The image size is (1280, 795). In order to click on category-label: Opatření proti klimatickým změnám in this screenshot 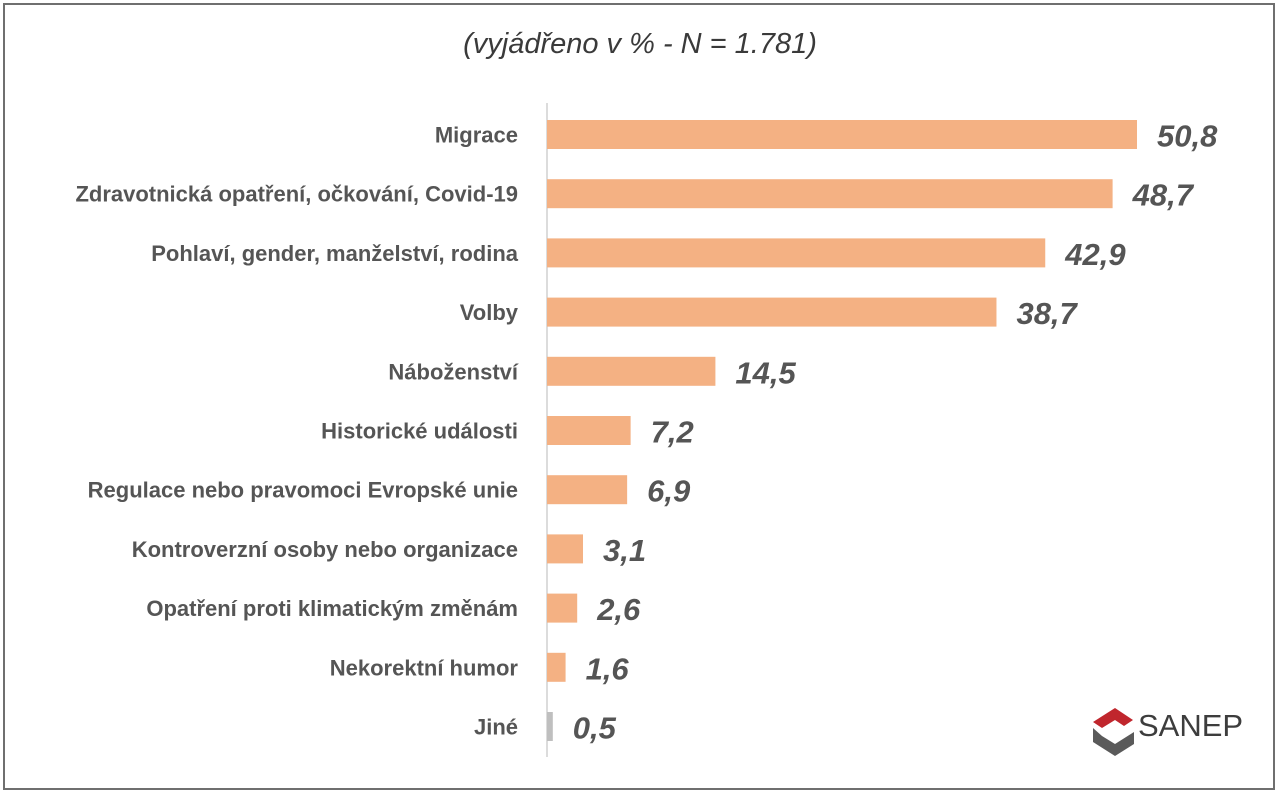, I will do `click(332, 608)`.